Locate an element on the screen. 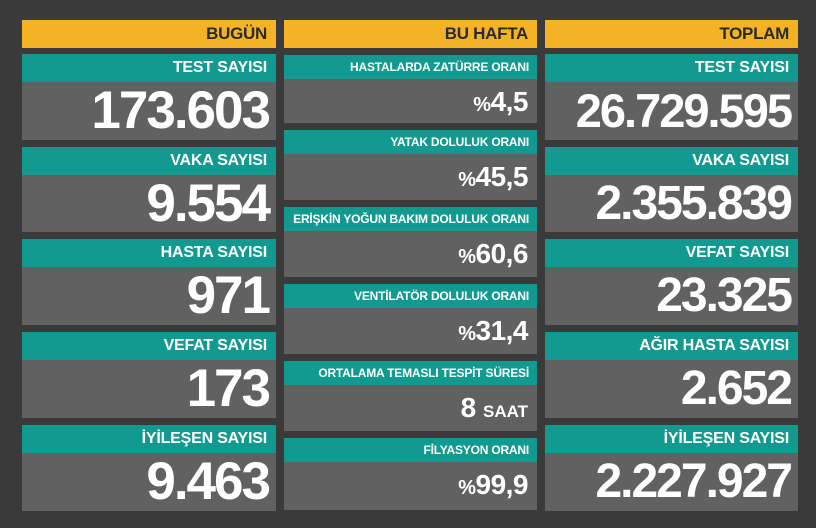 The height and width of the screenshot is (528, 816). total-test-card: TEST SAYISI 26.729.595 is located at coordinates (671, 97).